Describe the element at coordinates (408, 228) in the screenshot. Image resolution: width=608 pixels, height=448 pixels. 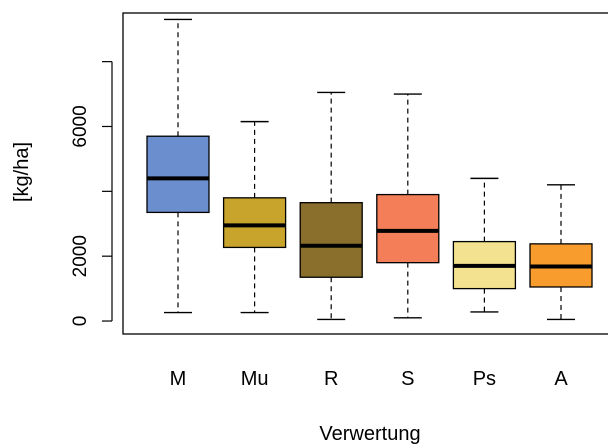
I see `box-rect-s` at that location.